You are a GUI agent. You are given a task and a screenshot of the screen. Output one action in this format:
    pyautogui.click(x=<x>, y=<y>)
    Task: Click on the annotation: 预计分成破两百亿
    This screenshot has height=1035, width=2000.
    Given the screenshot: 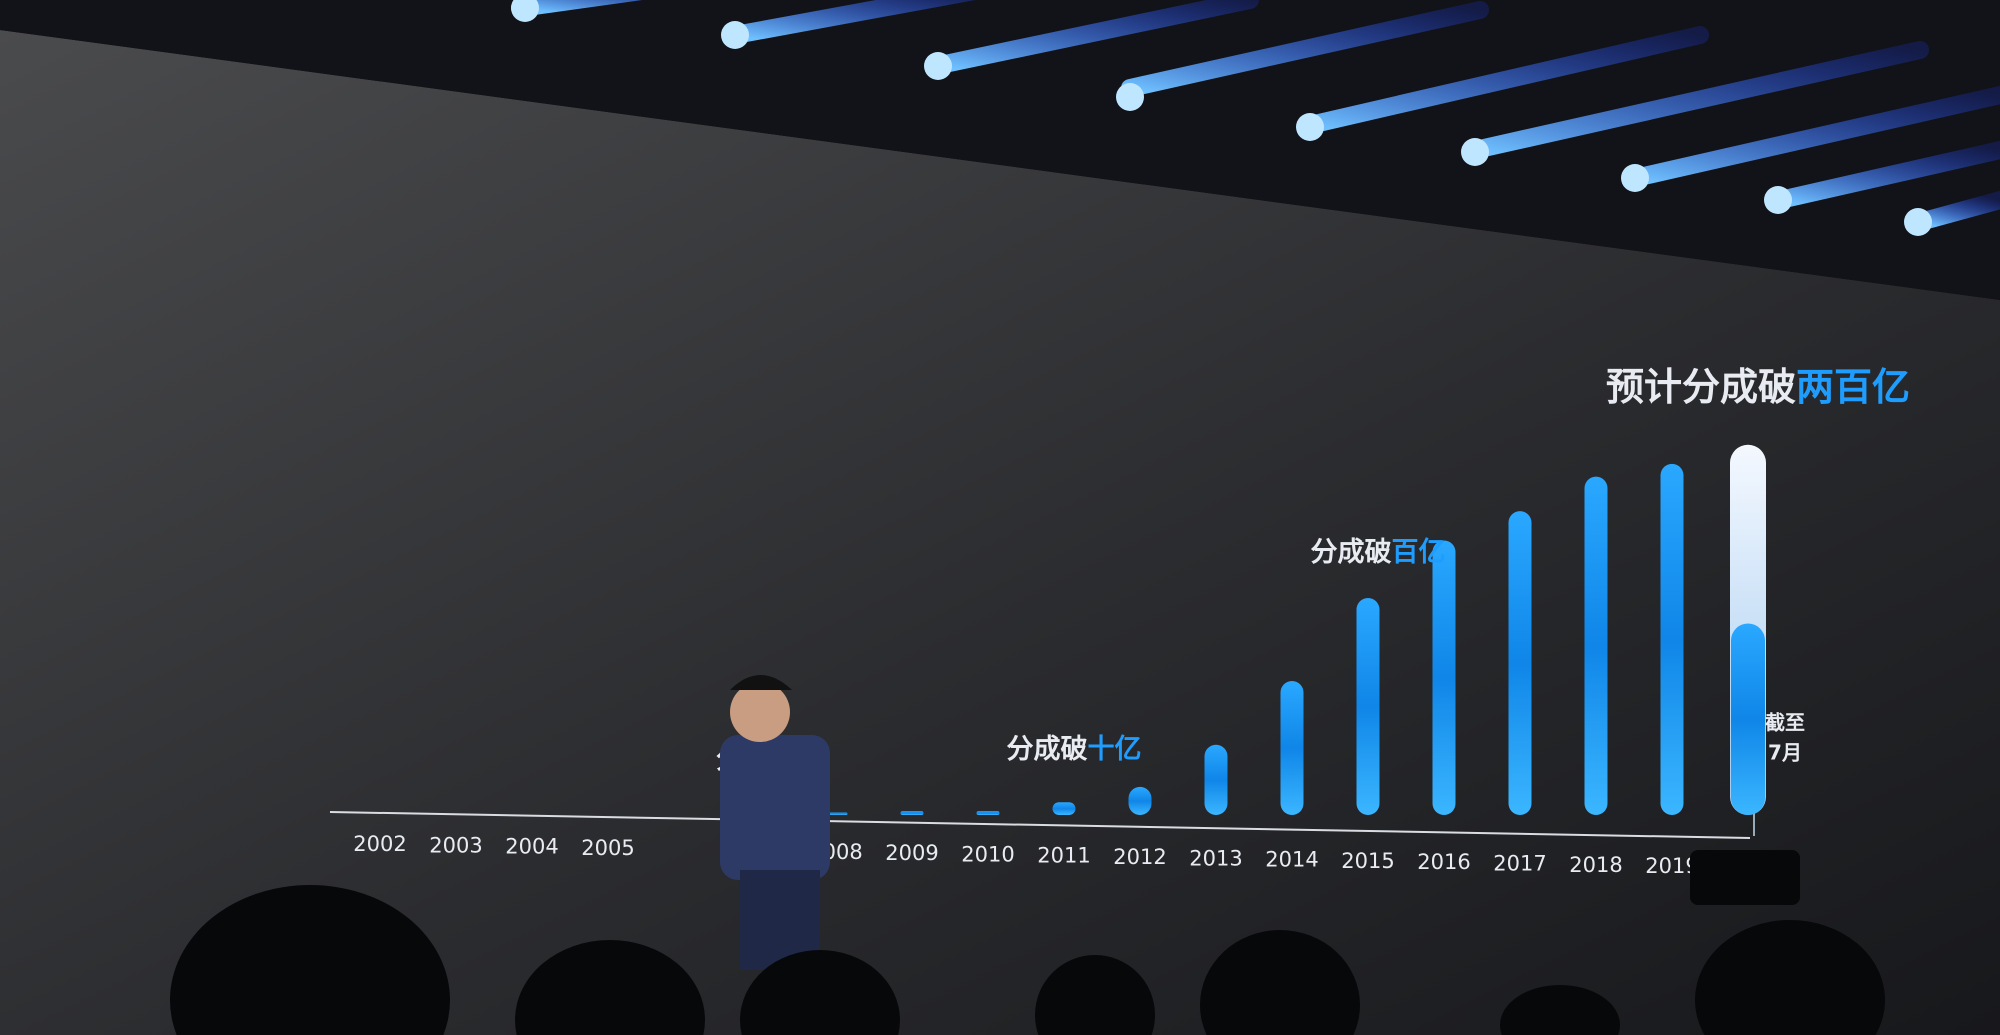 What is the action you would take?
    pyautogui.click(x=1758, y=387)
    